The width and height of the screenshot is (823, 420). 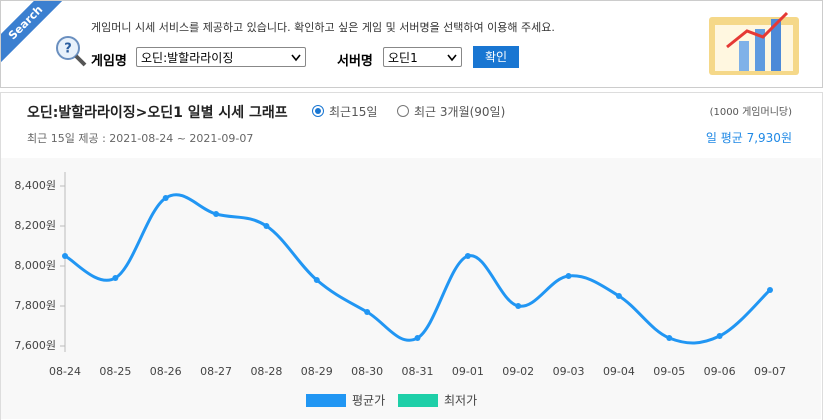 What do you see at coordinates (35, 265) in the screenshot?
I see `y-tick-label: 8,000원` at bounding box center [35, 265].